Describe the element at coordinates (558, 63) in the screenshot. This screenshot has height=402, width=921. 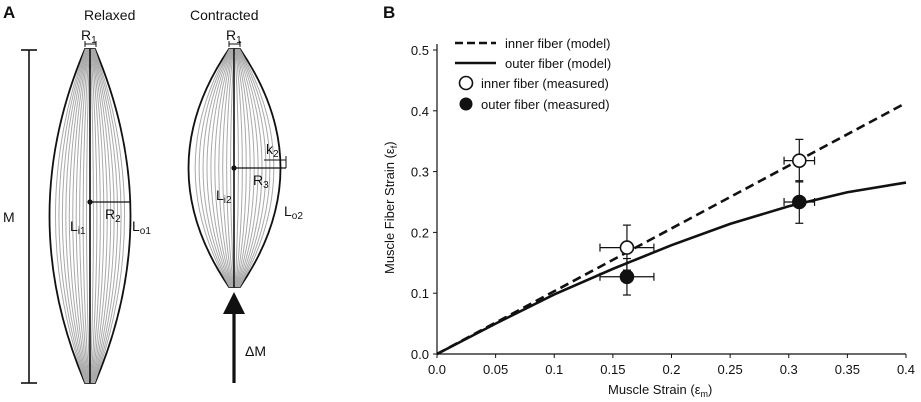
I see `legend-outer-model: outer fiber (model)` at that location.